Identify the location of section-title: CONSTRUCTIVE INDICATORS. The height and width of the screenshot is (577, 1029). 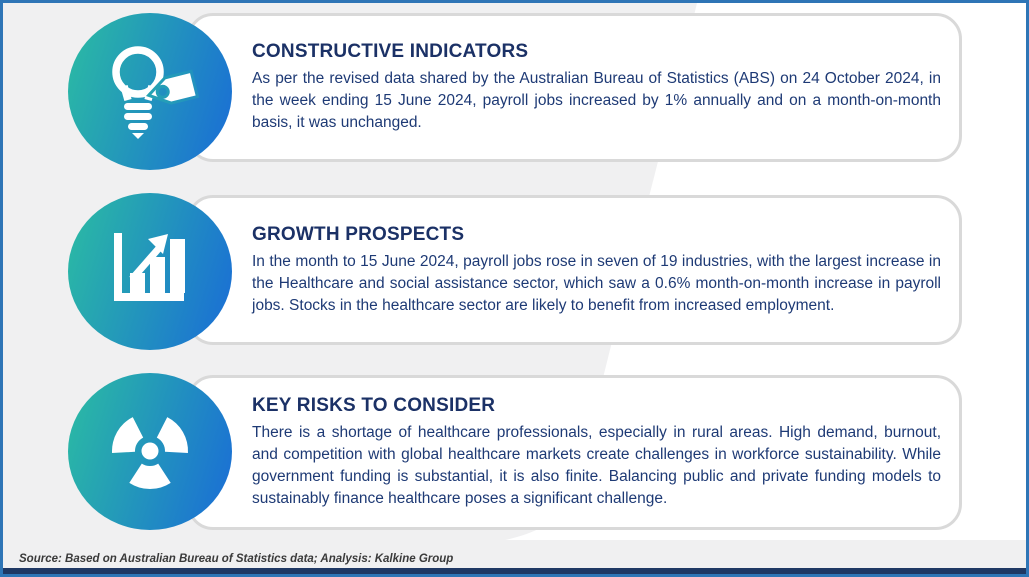
(390, 51).